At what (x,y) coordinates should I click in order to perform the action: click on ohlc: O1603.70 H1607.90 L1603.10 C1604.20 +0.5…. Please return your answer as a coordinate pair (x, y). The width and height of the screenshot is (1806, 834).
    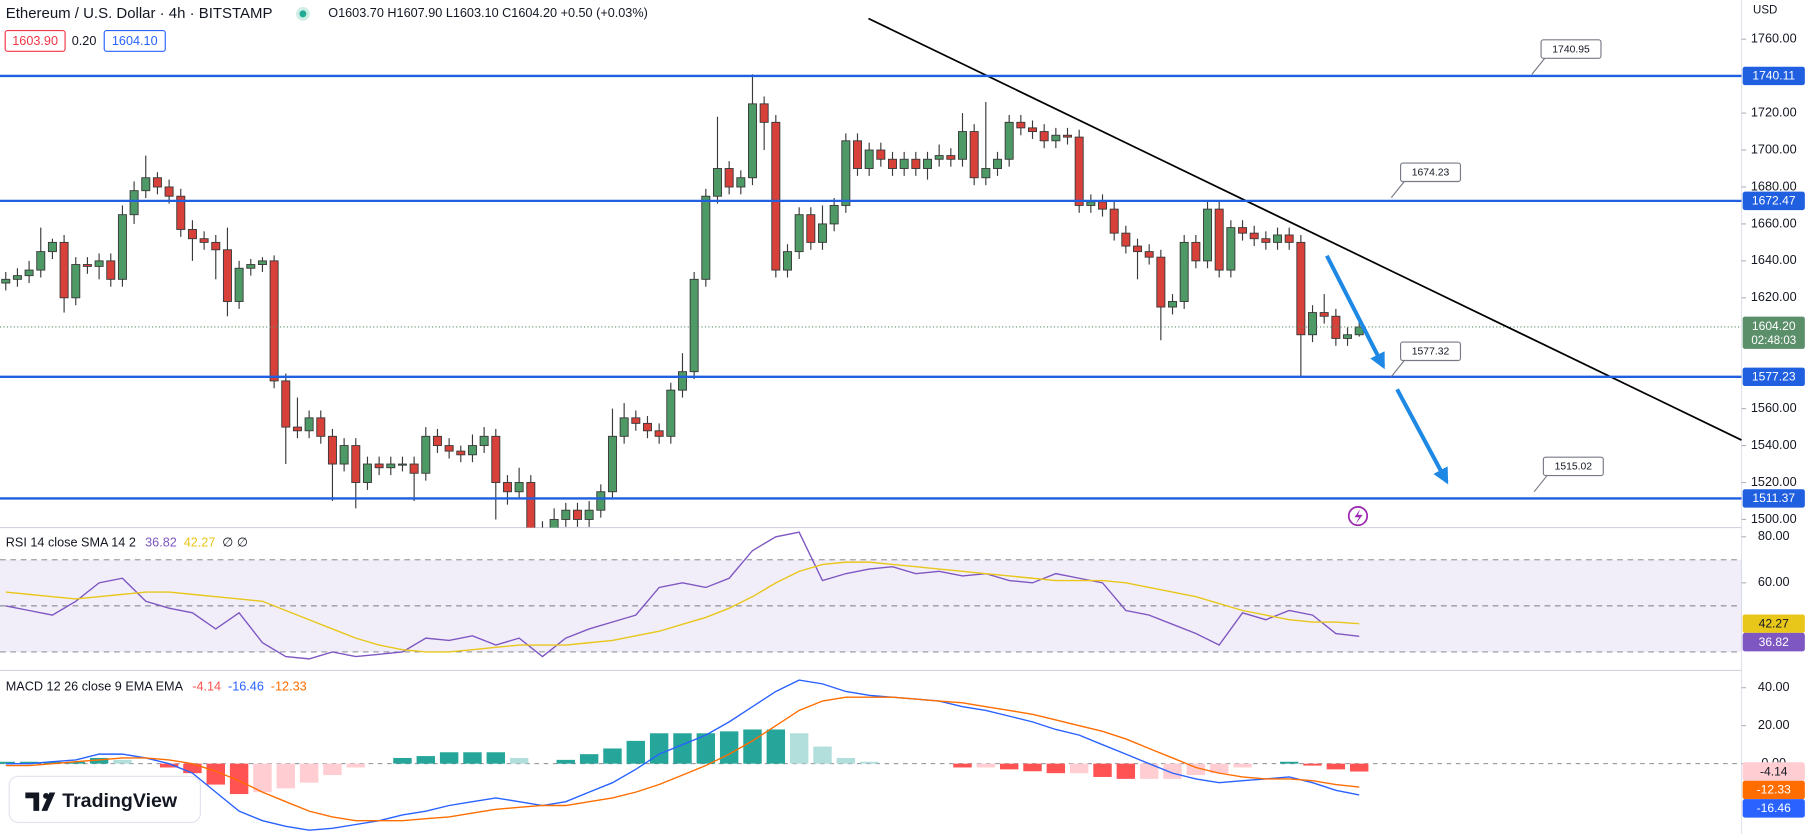
    Looking at the image, I should click on (488, 13).